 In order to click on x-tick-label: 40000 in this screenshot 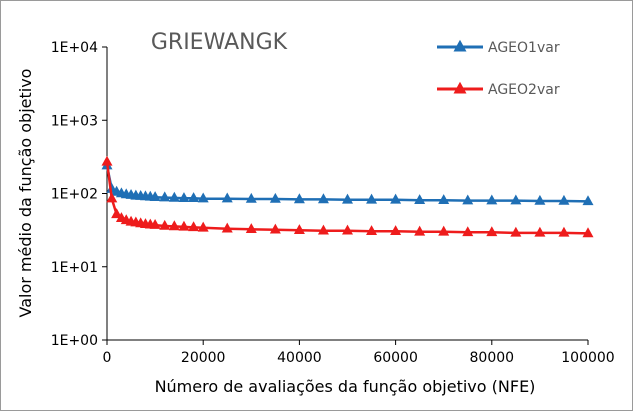, I will do `click(299, 358)`.